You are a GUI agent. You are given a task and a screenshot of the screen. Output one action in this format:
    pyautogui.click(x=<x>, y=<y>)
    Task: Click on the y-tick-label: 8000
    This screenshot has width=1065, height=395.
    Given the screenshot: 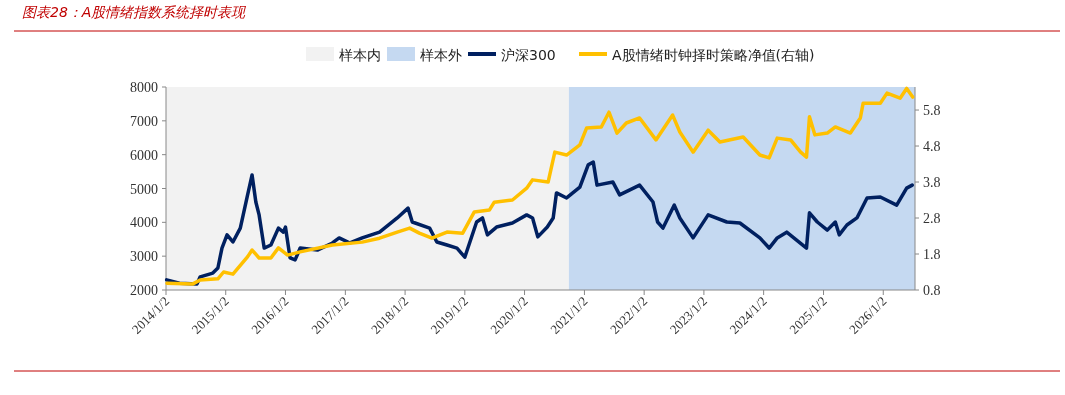 What is the action you would take?
    pyautogui.click(x=144, y=87)
    